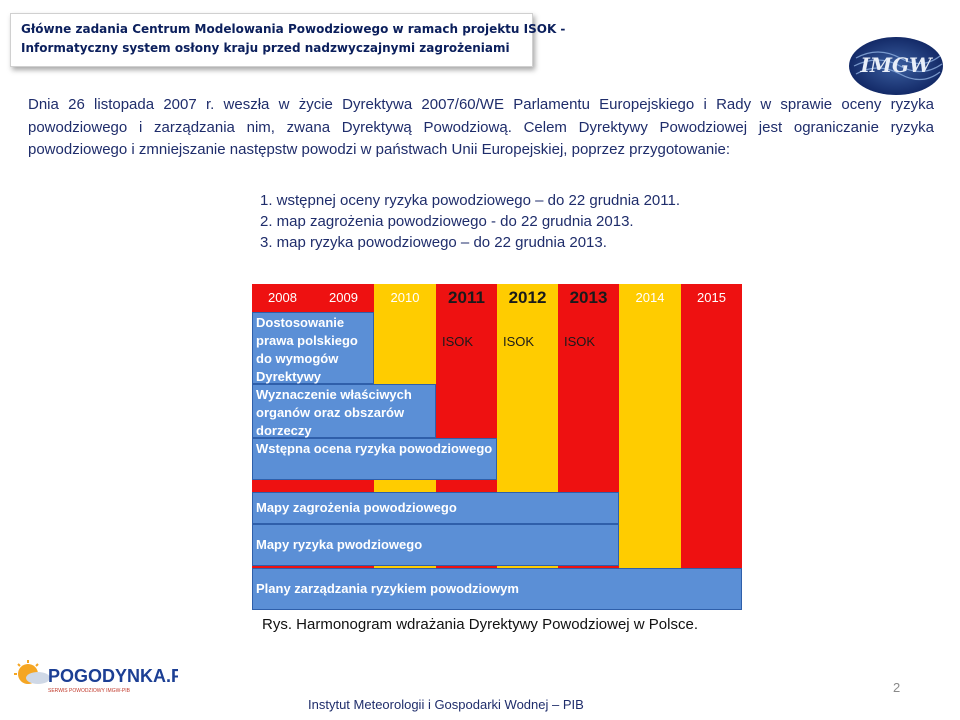 The width and height of the screenshot is (960, 720). I want to click on year-label: 2013, so click(588, 297).